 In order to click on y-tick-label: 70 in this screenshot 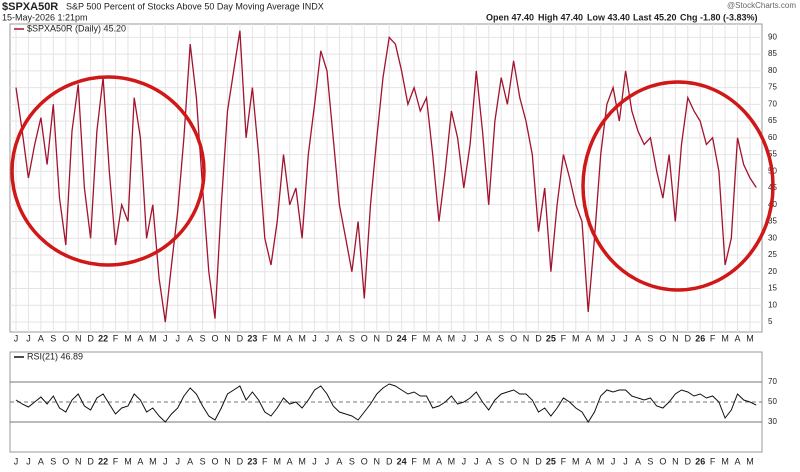, I will do `click(772, 381)`.